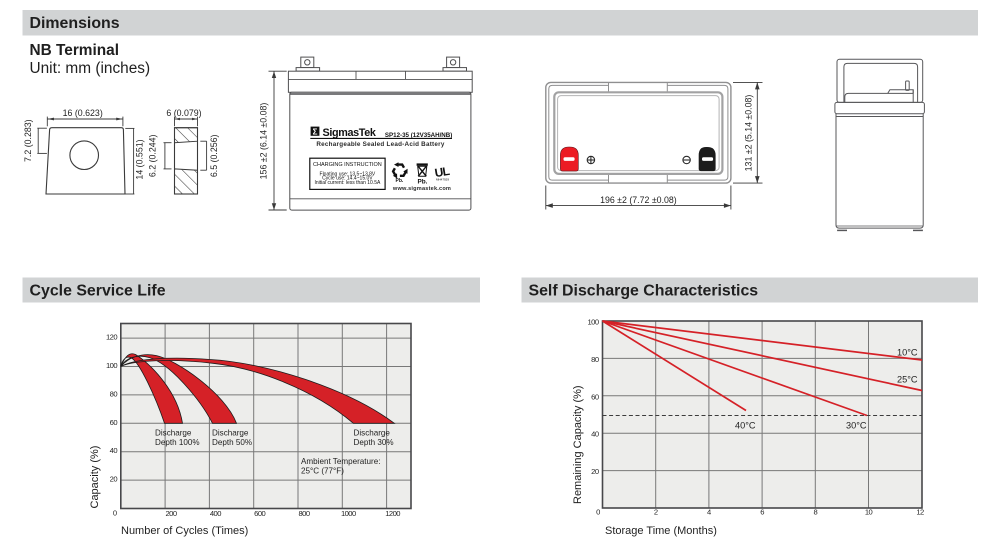 The height and width of the screenshot is (551, 1000). I want to click on svg-text: 25°C, so click(907, 380).